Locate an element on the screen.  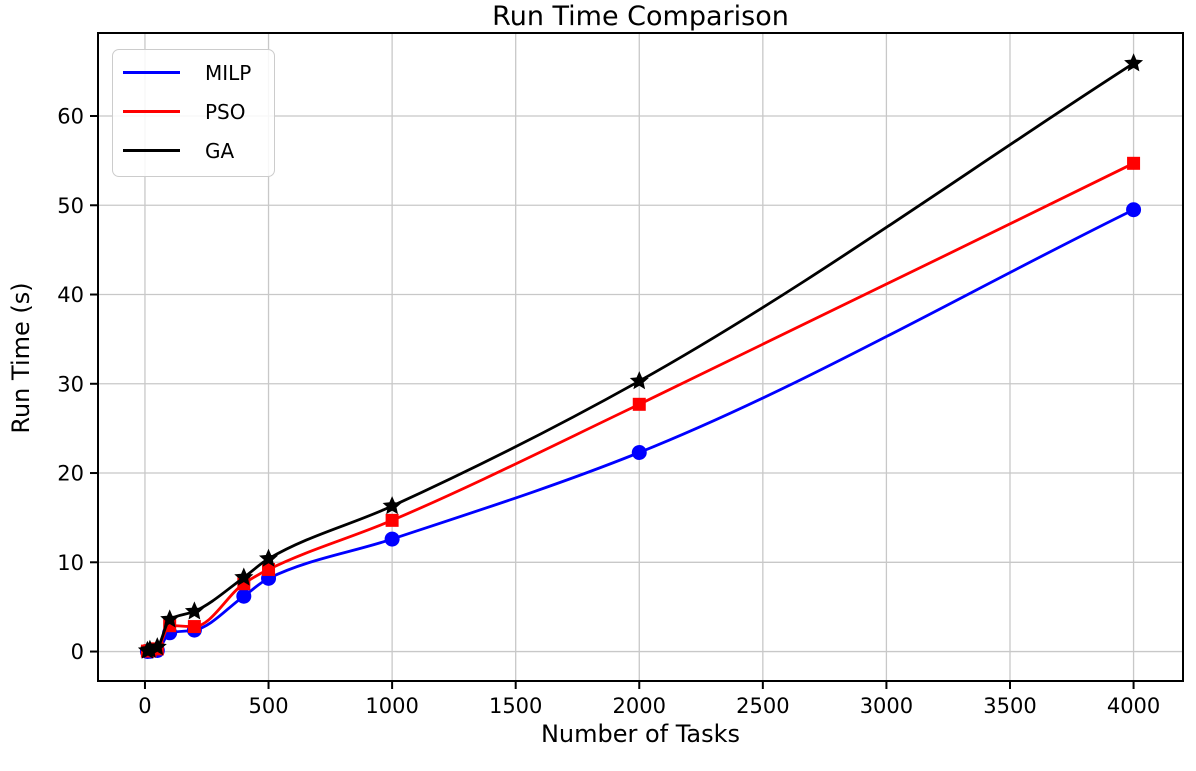
y-tick-label: 20 is located at coordinates (70, 474).